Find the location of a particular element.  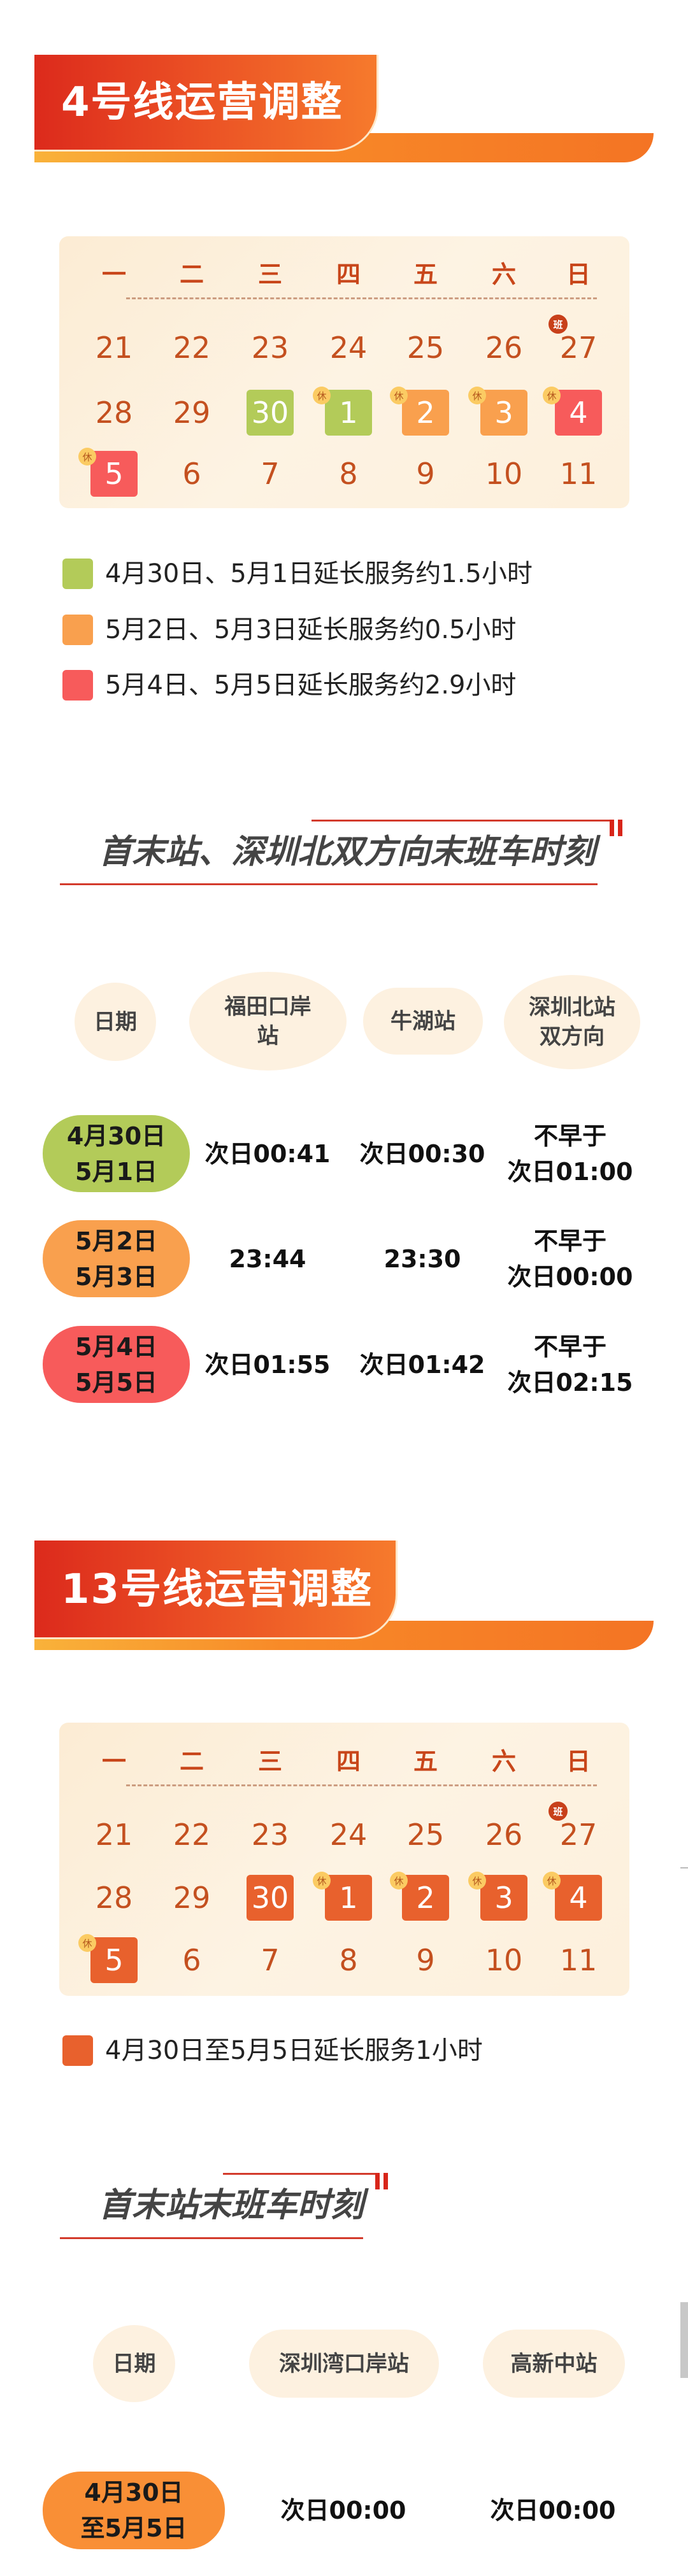

weekday-label: 六 is located at coordinates (503, 274).